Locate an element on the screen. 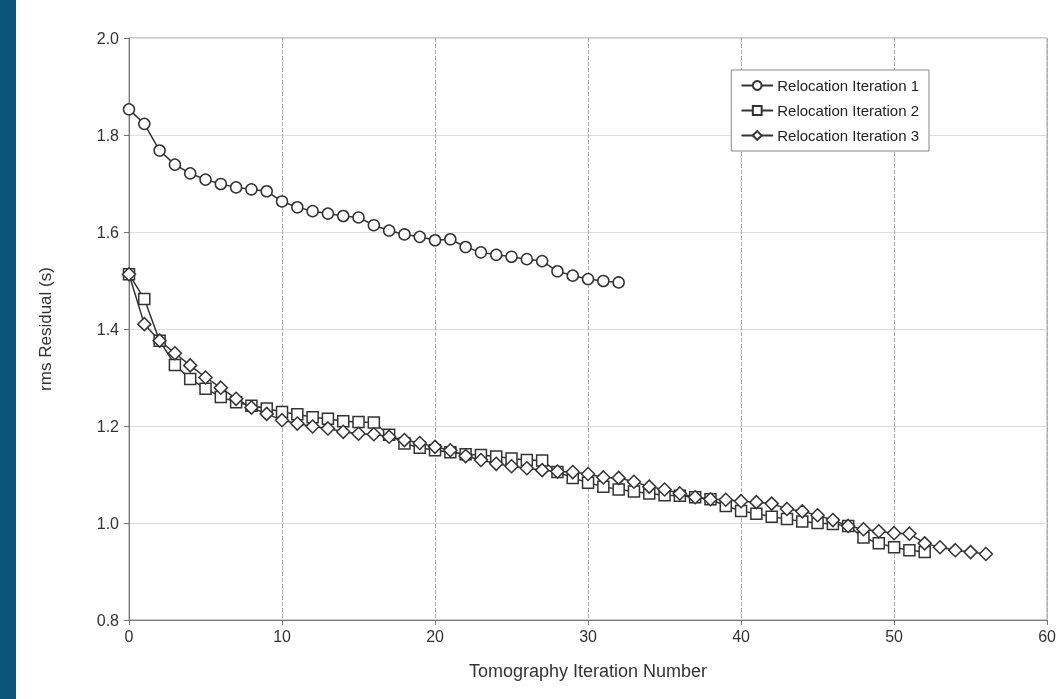  legend-label: Relocation Iteration 1 is located at coordinates (848, 85).